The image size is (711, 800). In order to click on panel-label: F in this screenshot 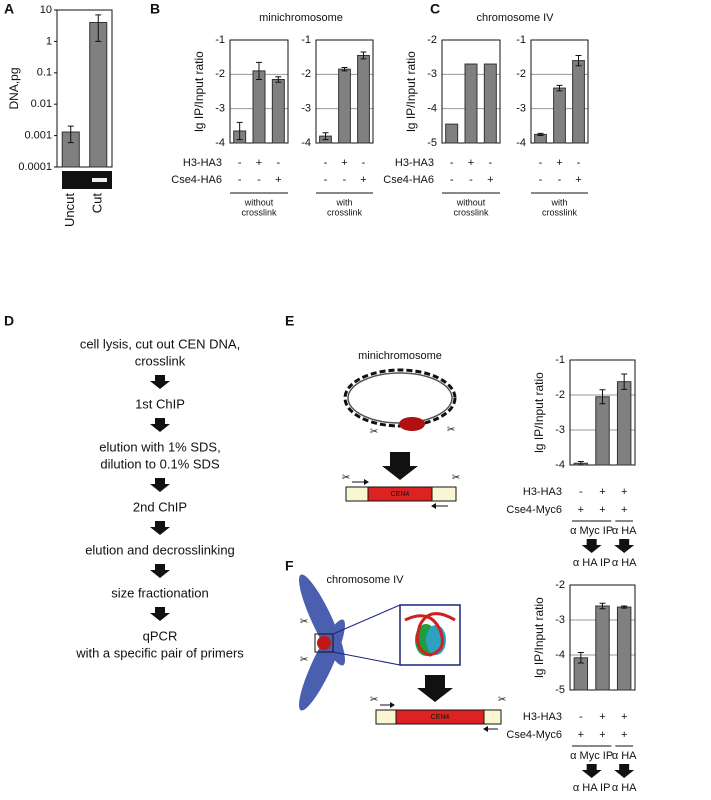, I will do `click(289, 566)`.